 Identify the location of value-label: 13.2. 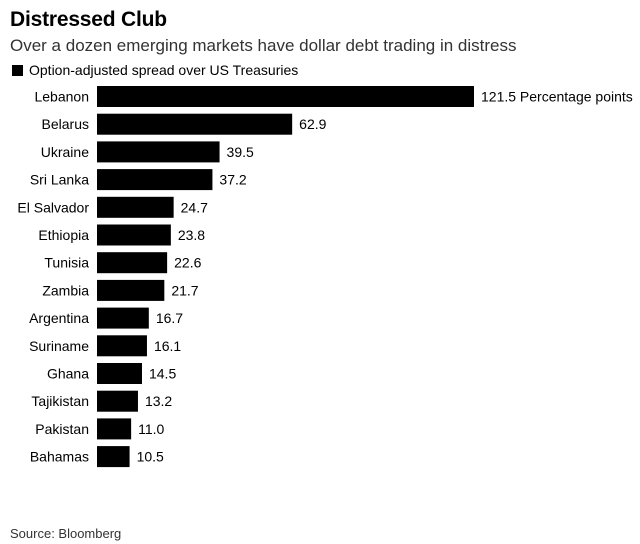
(158, 401).